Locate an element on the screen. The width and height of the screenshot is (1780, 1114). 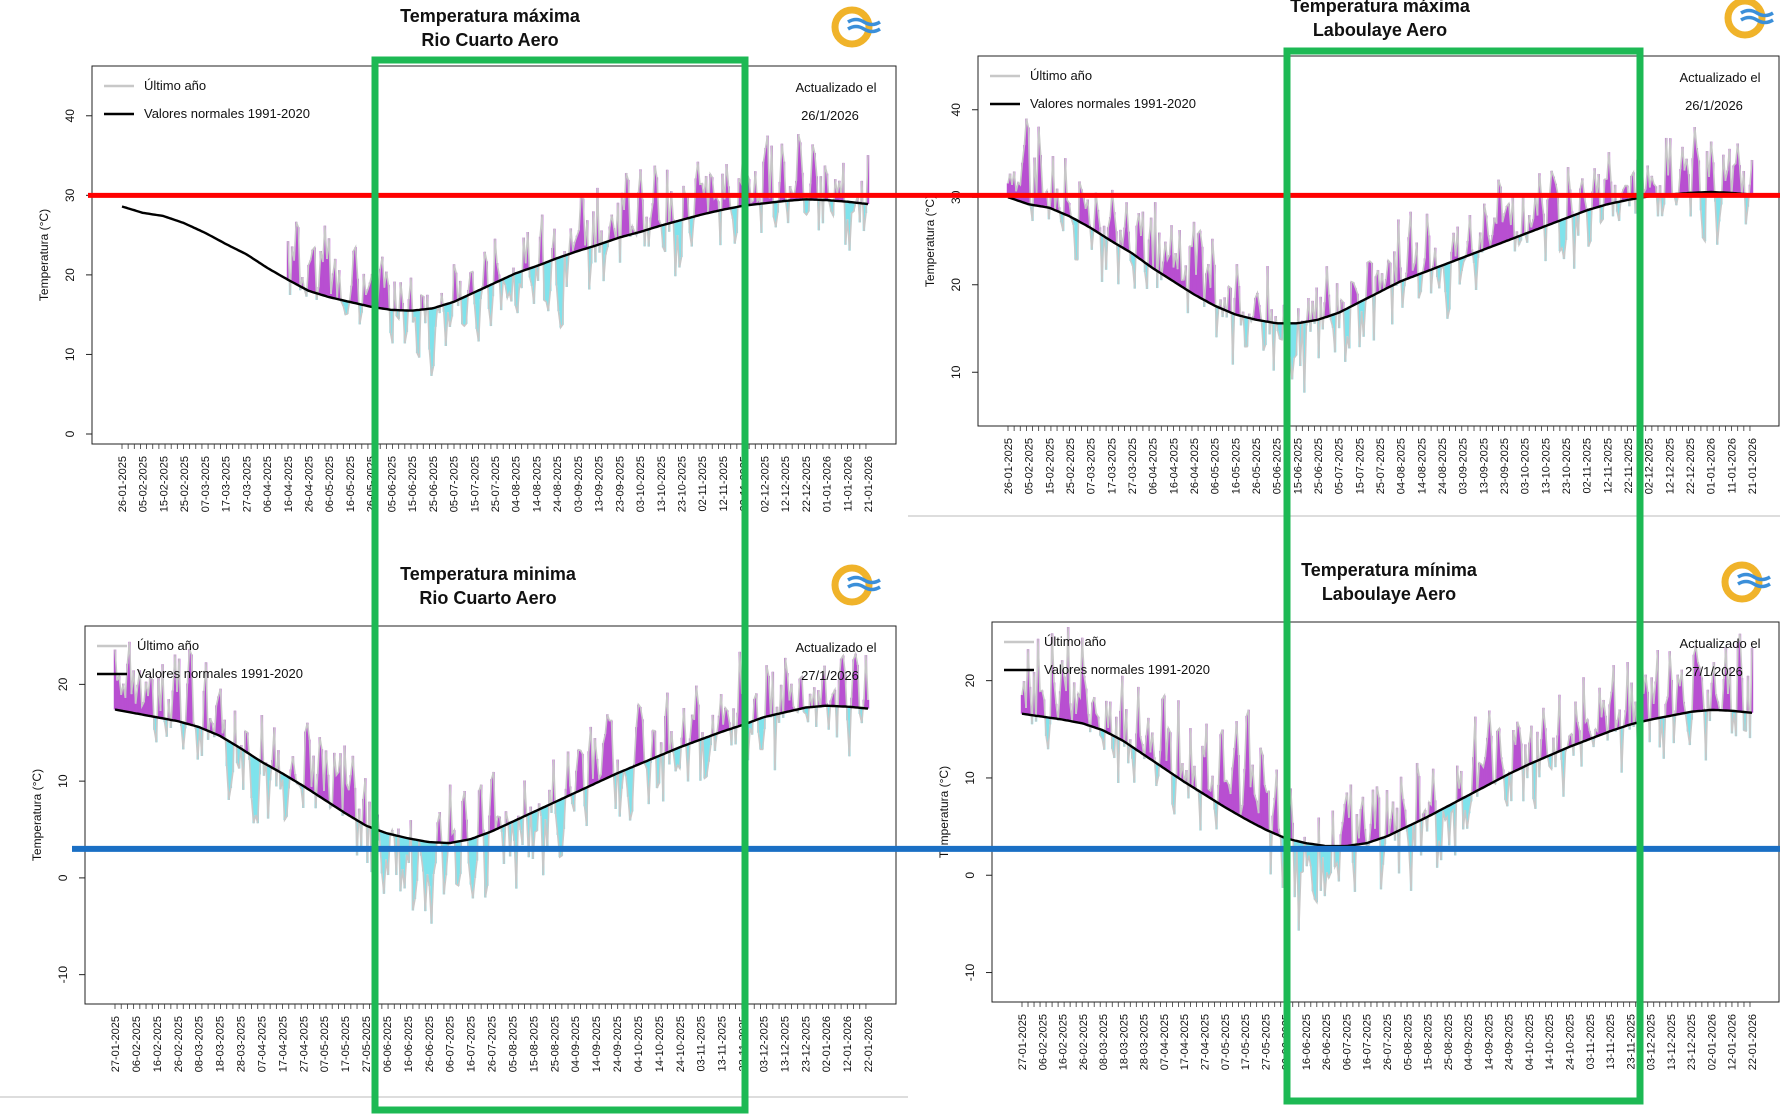
x-tick-label: 27-01-2025 is located at coordinates (1023, 1042).